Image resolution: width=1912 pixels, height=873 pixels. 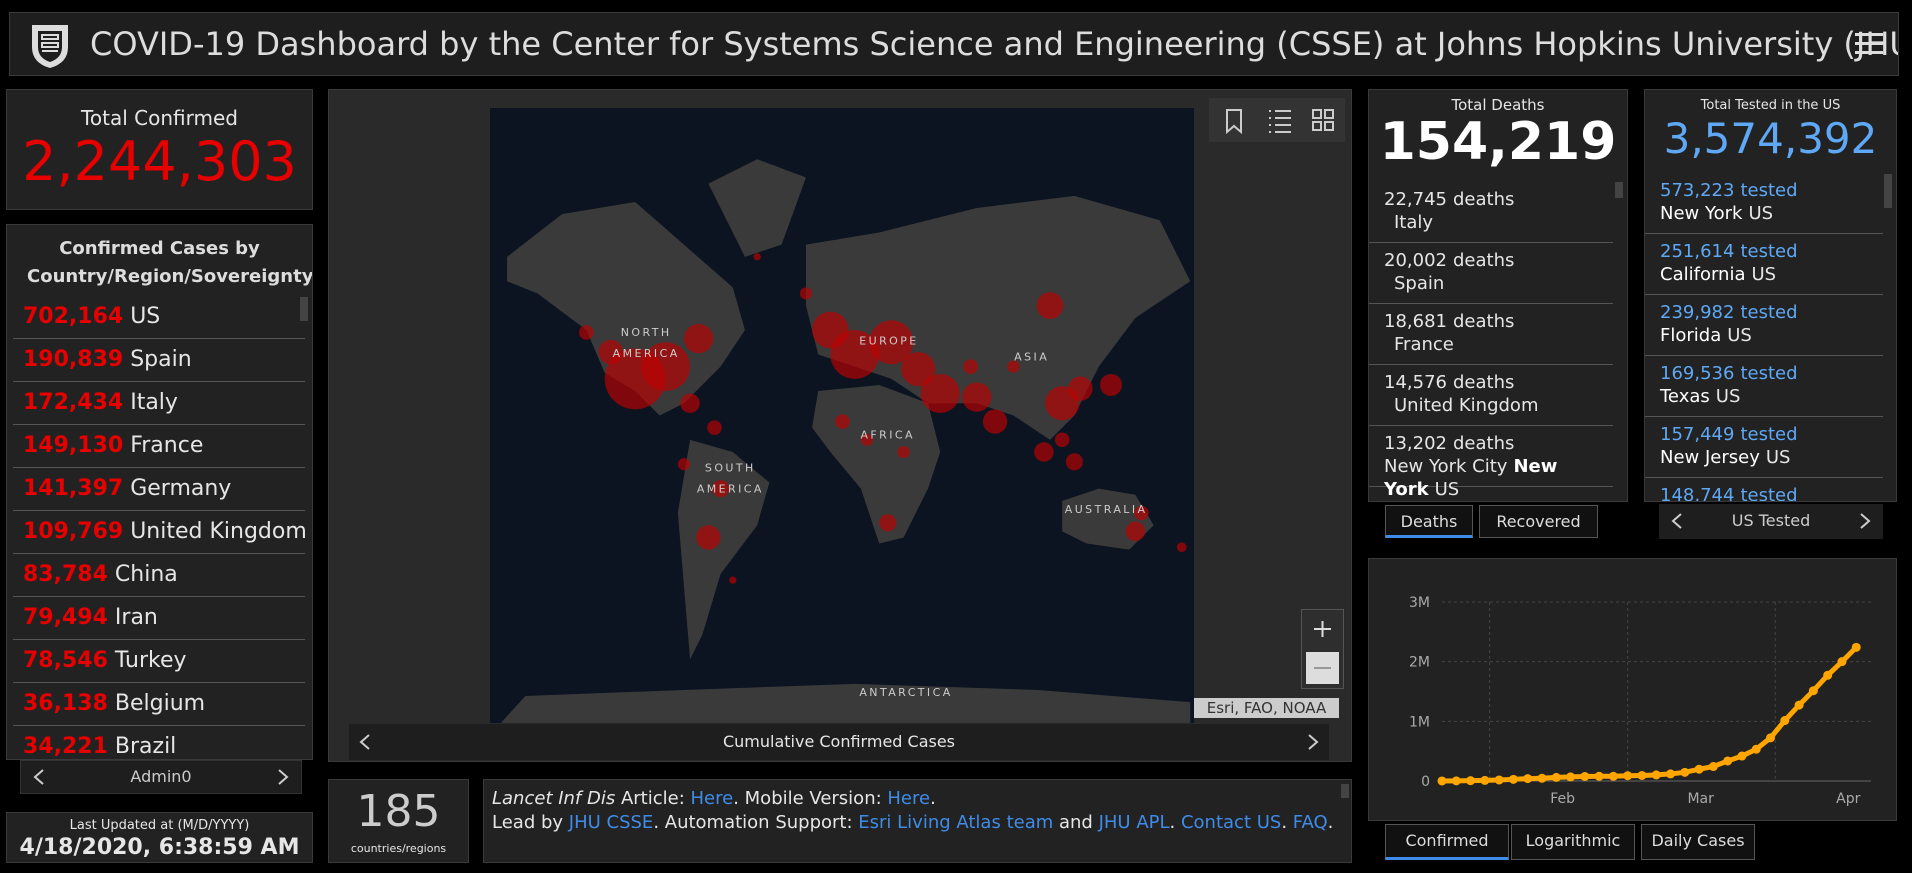 What do you see at coordinates (159, 161) in the screenshot?
I see `value: 2,244,303` at bounding box center [159, 161].